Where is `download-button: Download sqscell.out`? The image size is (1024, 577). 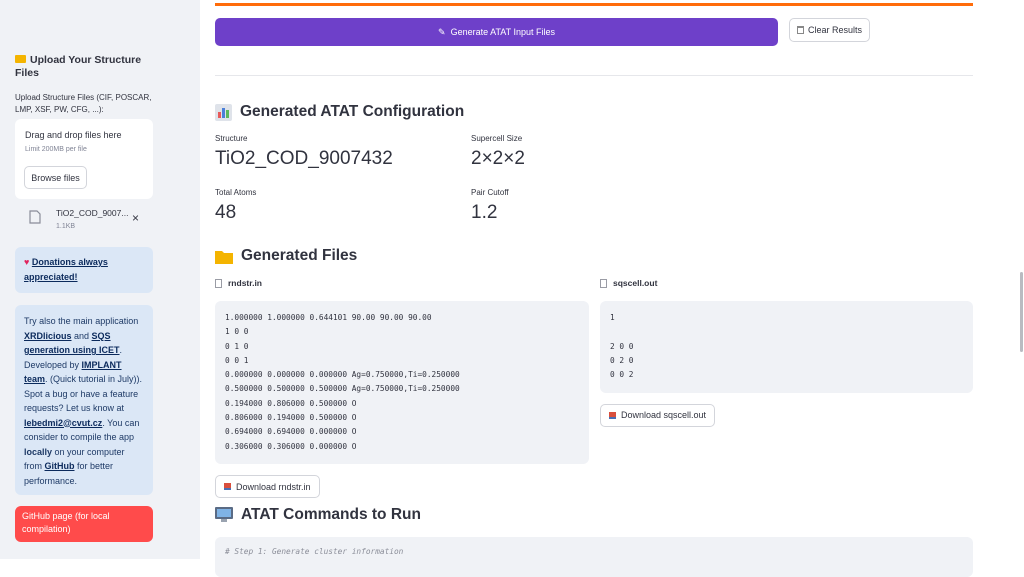
download-button: Download sqscell.out is located at coordinates (658, 415).